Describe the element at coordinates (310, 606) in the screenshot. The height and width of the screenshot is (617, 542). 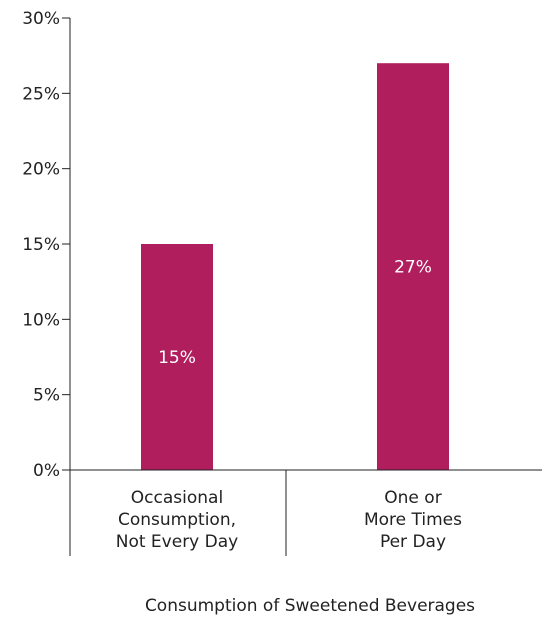
I see `x-axis-title: Consumption of Sweetened Beverages` at that location.